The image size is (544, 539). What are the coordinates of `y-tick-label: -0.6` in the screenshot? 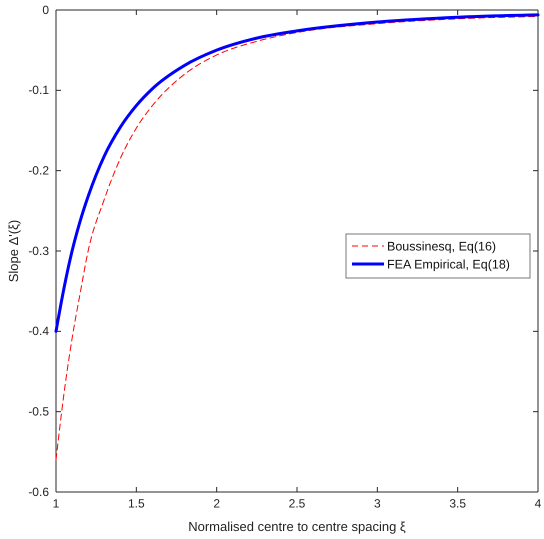 It's located at (39, 491).